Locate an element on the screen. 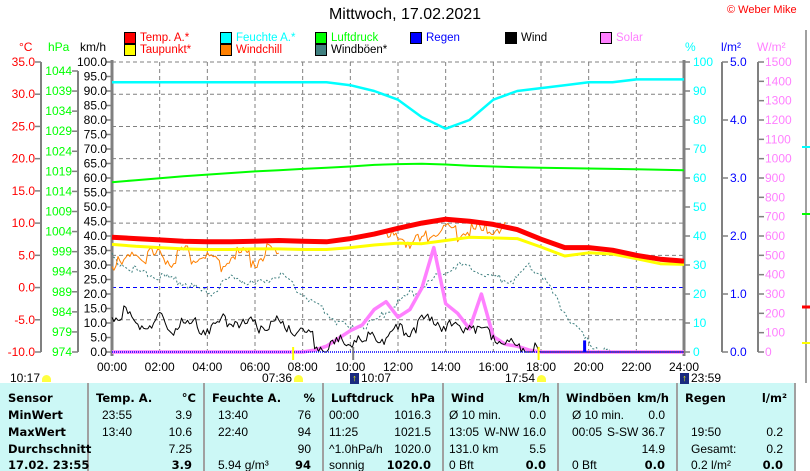 The height and width of the screenshot is (471, 810). rain-tick-label: 1.0 is located at coordinates (738, 294).